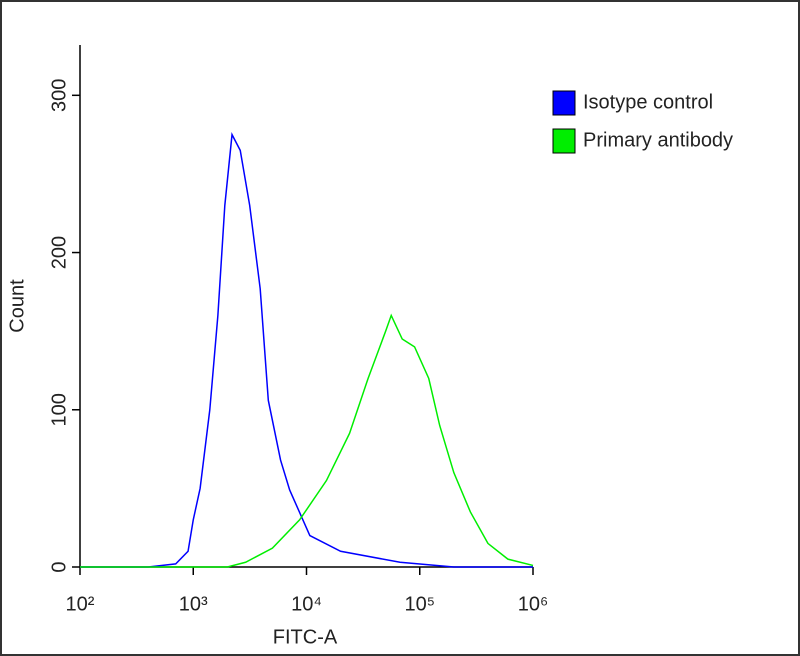 The width and height of the screenshot is (800, 656). I want to click on y-tick-label: 0, so click(59, 566).